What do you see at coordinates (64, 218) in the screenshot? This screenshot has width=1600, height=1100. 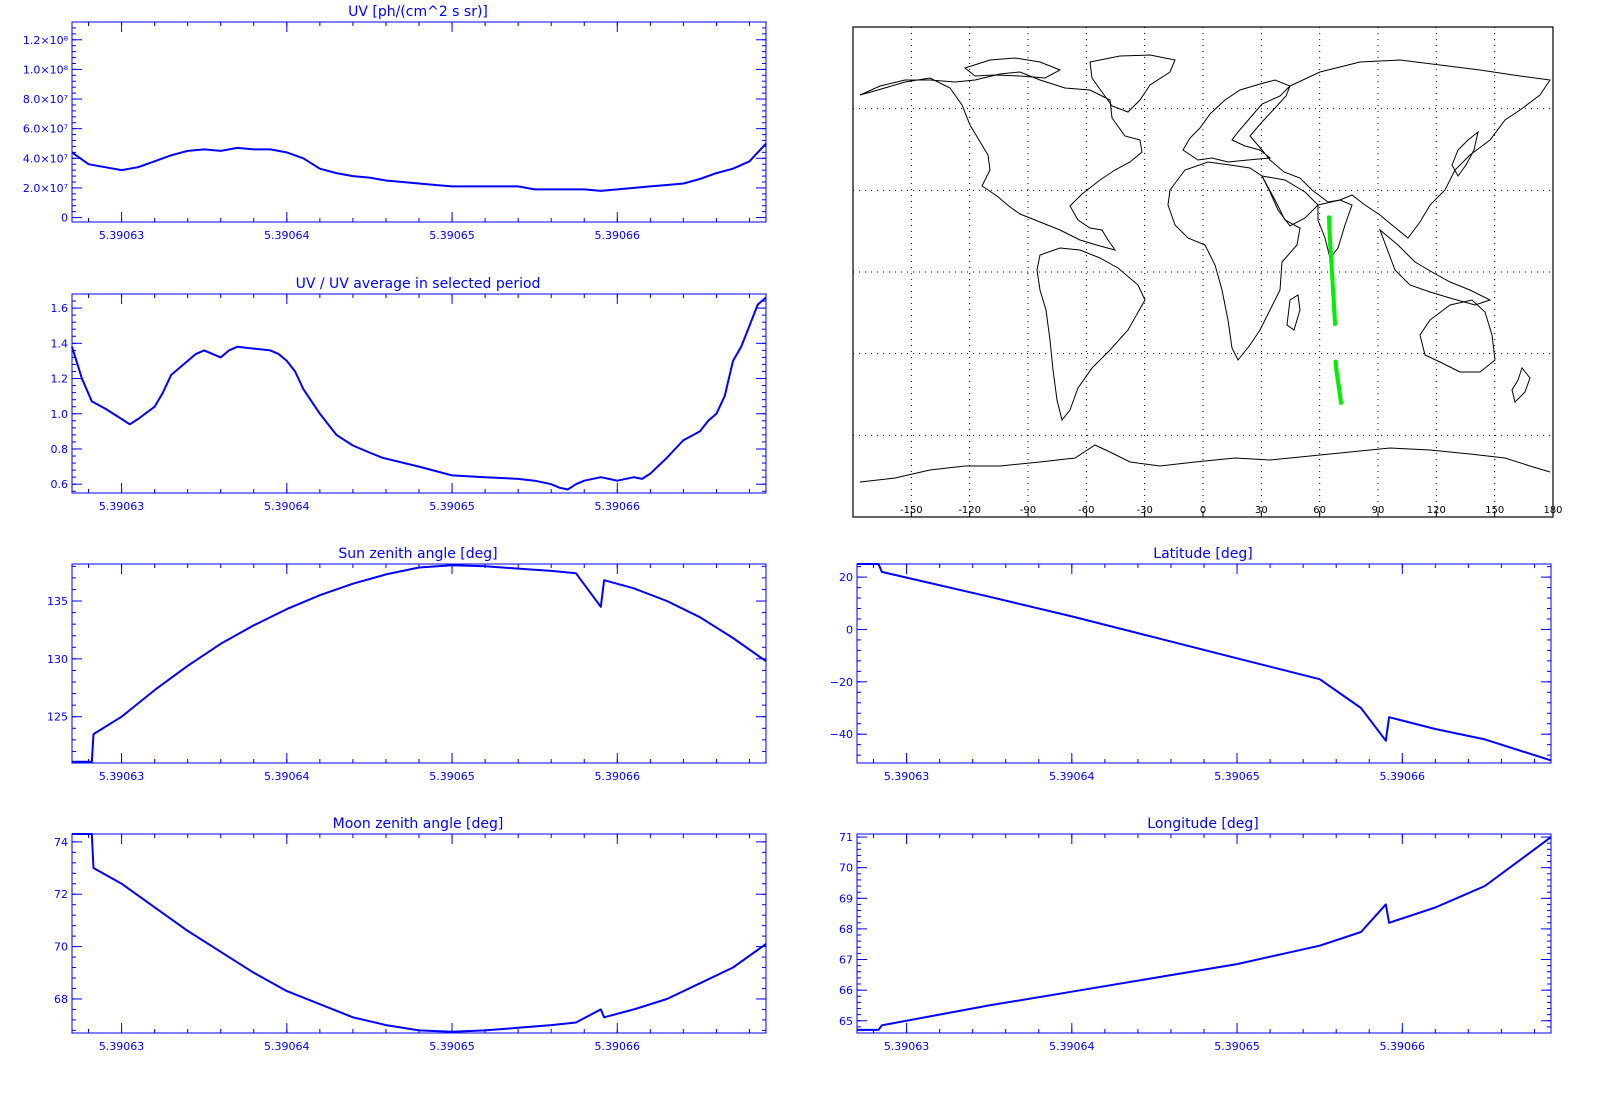 I see `uv-ytick-label: 0` at bounding box center [64, 218].